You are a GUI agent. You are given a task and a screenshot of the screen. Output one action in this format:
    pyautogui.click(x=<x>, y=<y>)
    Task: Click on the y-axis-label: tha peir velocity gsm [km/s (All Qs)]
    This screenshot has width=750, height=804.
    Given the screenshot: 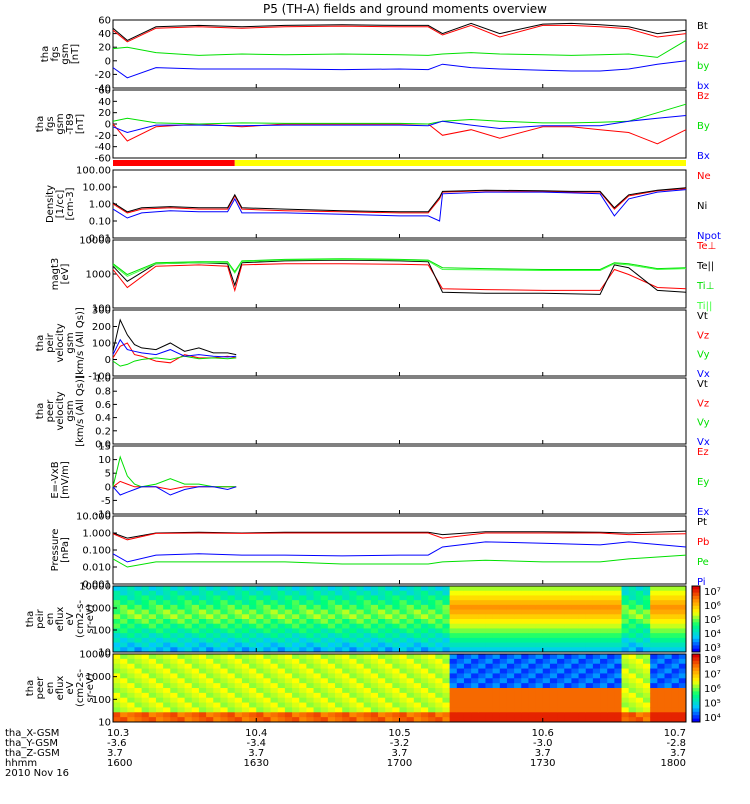 What is the action you would take?
    pyautogui.click(x=60, y=343)
    